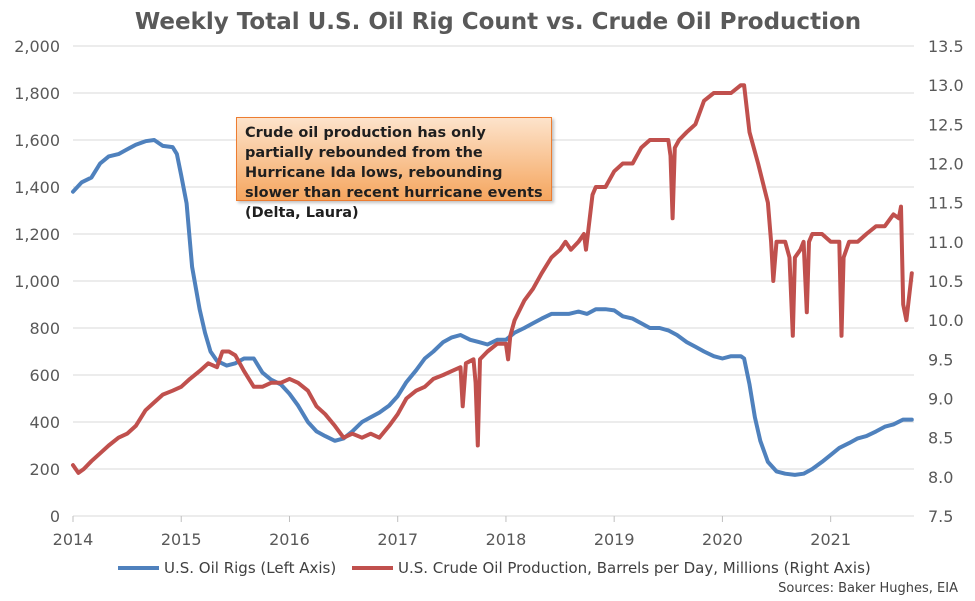 The width and height of the screenshot is (975, 601). I want to click on left-tick-label: 0, so click(55, 516).